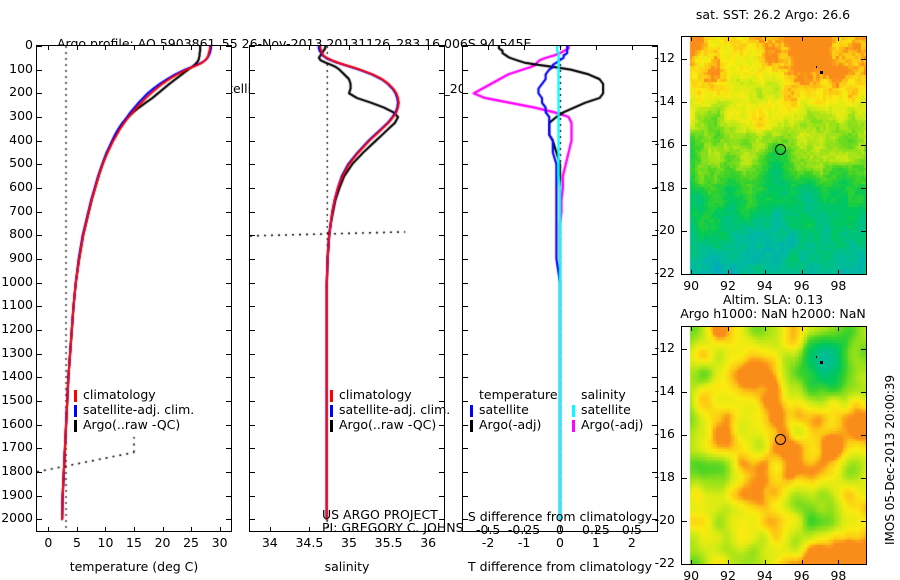  What do you see at coordinates (162, 542) in the screenshot?
I see `x-tick-label: 20` at bounding box center [162, 542].